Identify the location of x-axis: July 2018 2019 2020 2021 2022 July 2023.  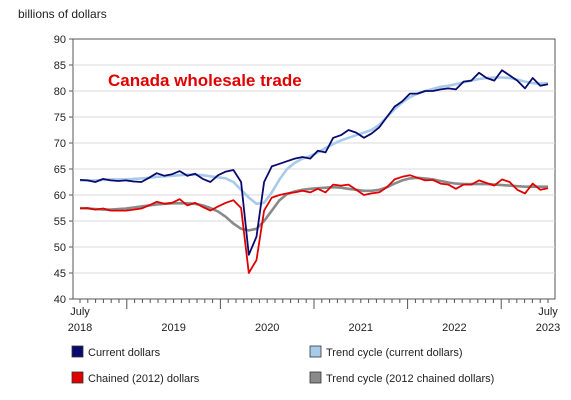
(314, 316).